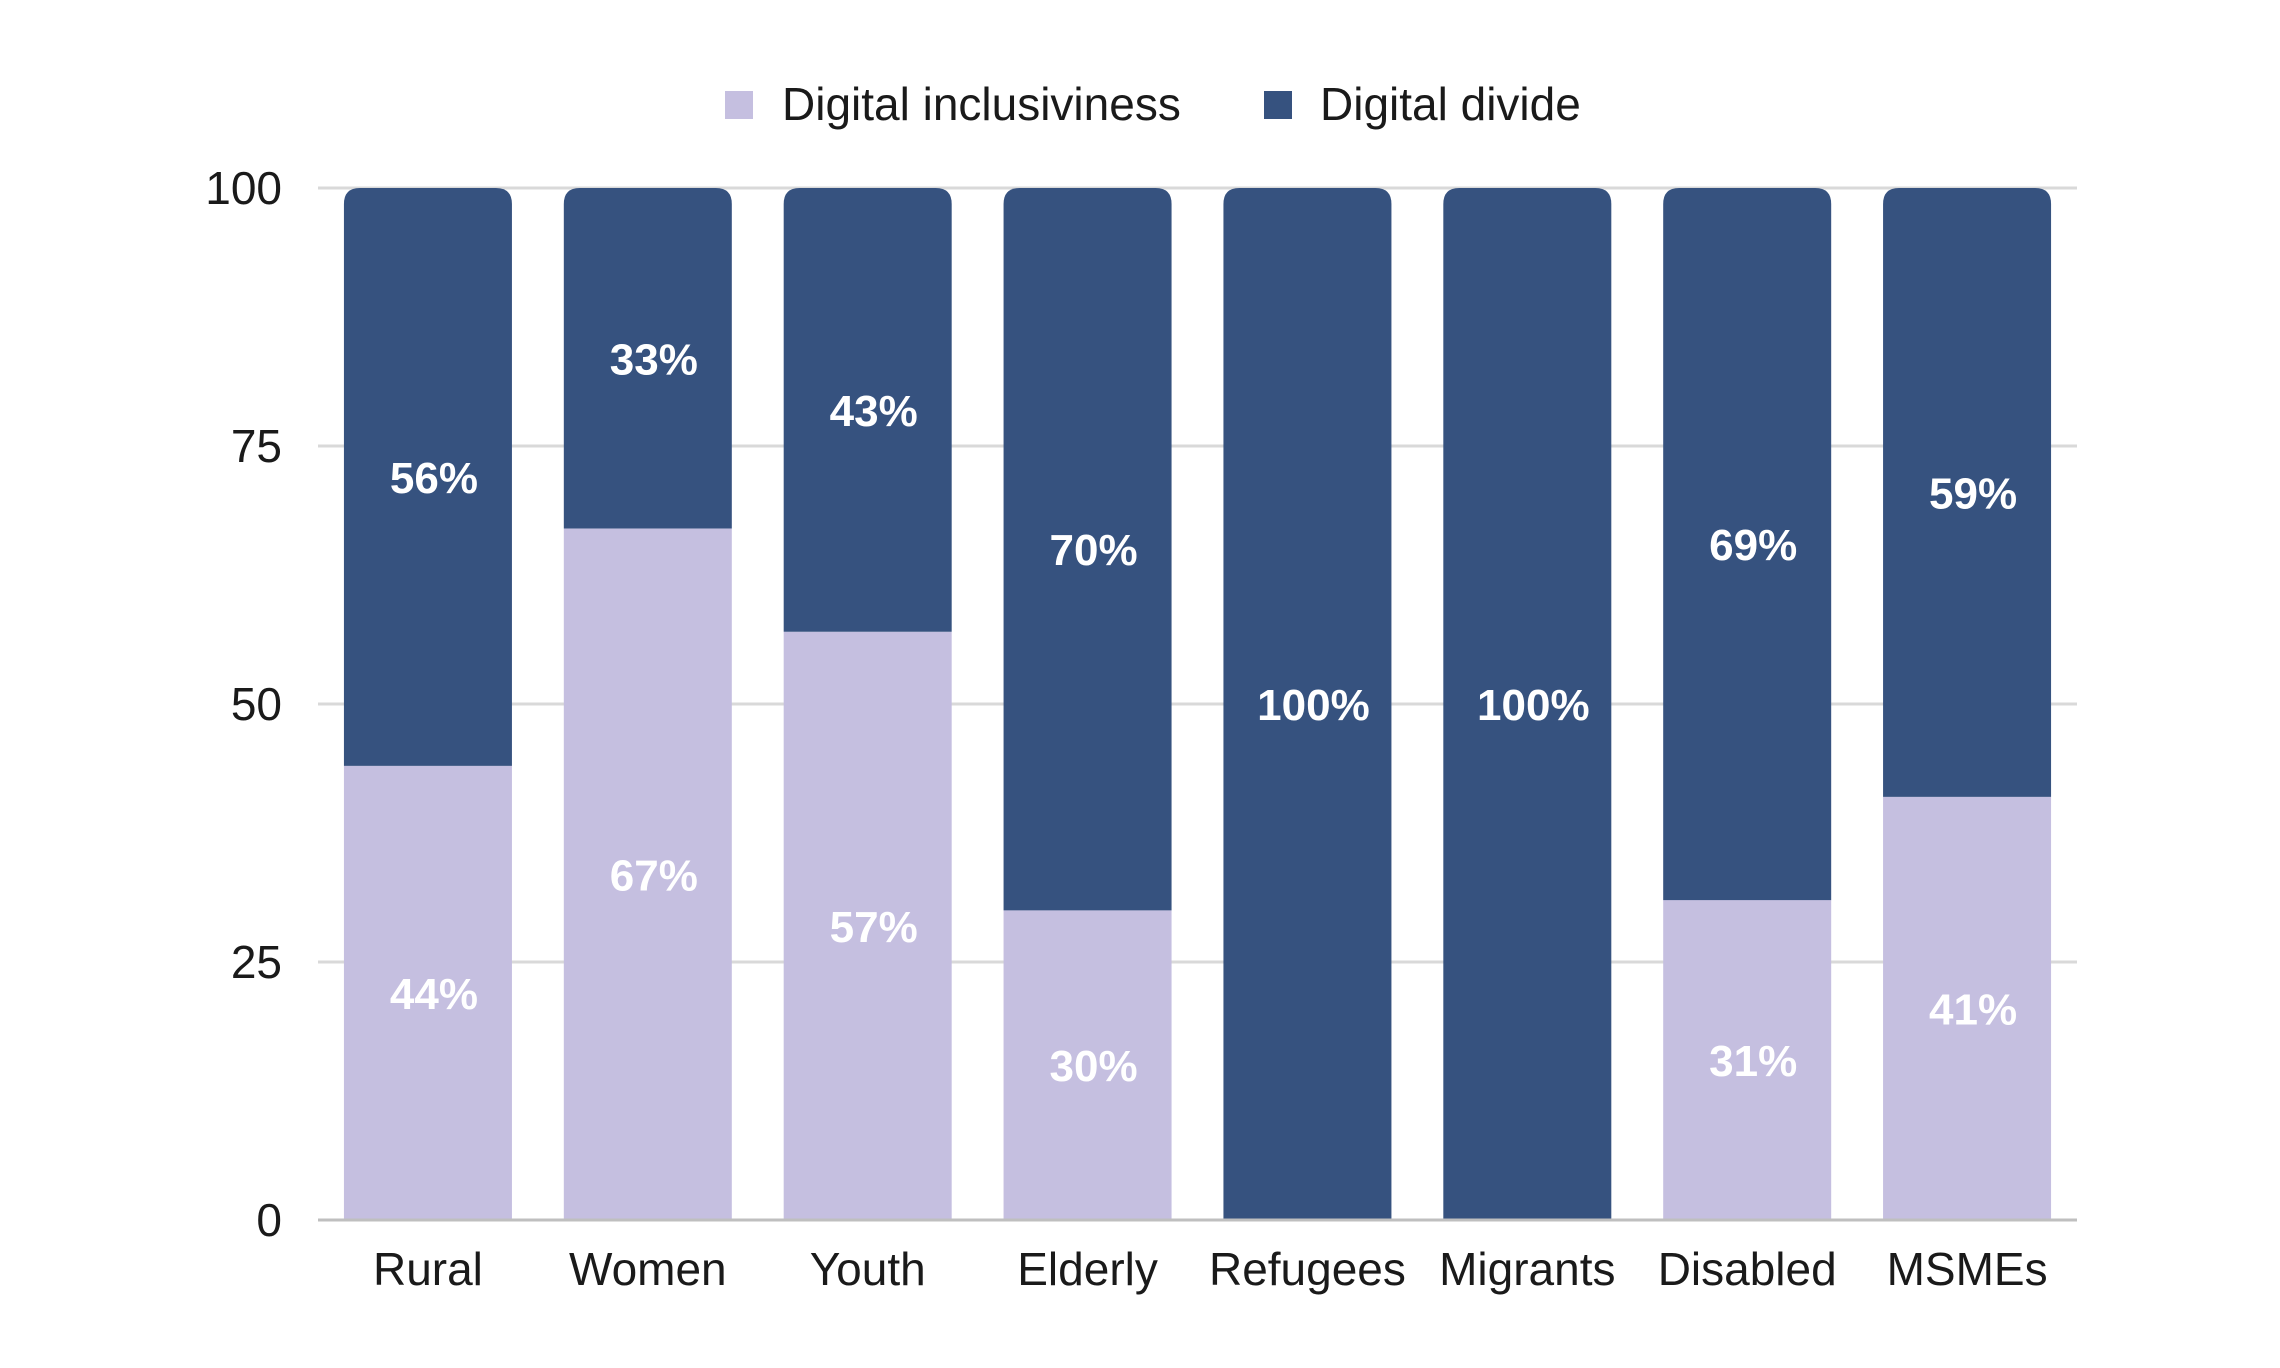  What do you see at coordinates (1087, 1269) in the screenshot?
I see `x-tick-label: Elderly` at bounding box center [1087, 1269].